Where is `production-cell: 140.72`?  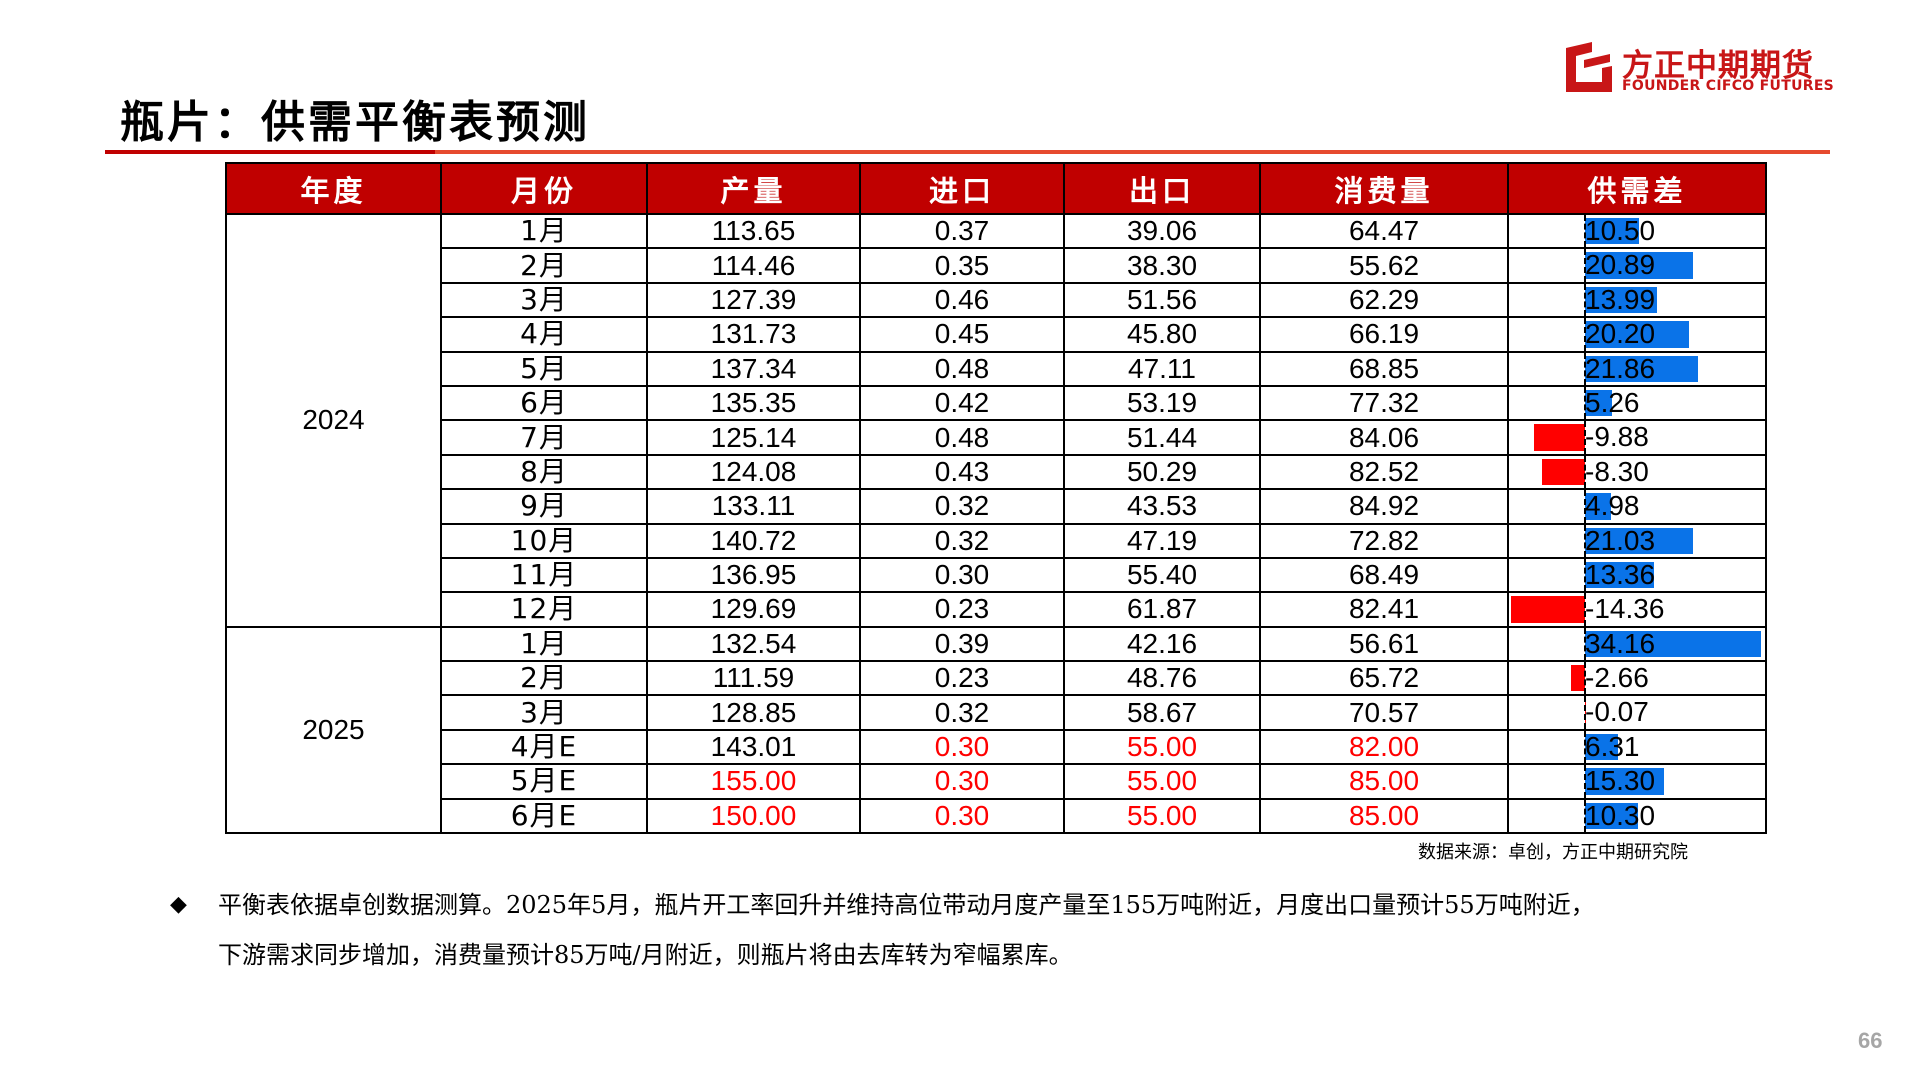 production-cell: 140.72 is located at coordinates (753, 540).